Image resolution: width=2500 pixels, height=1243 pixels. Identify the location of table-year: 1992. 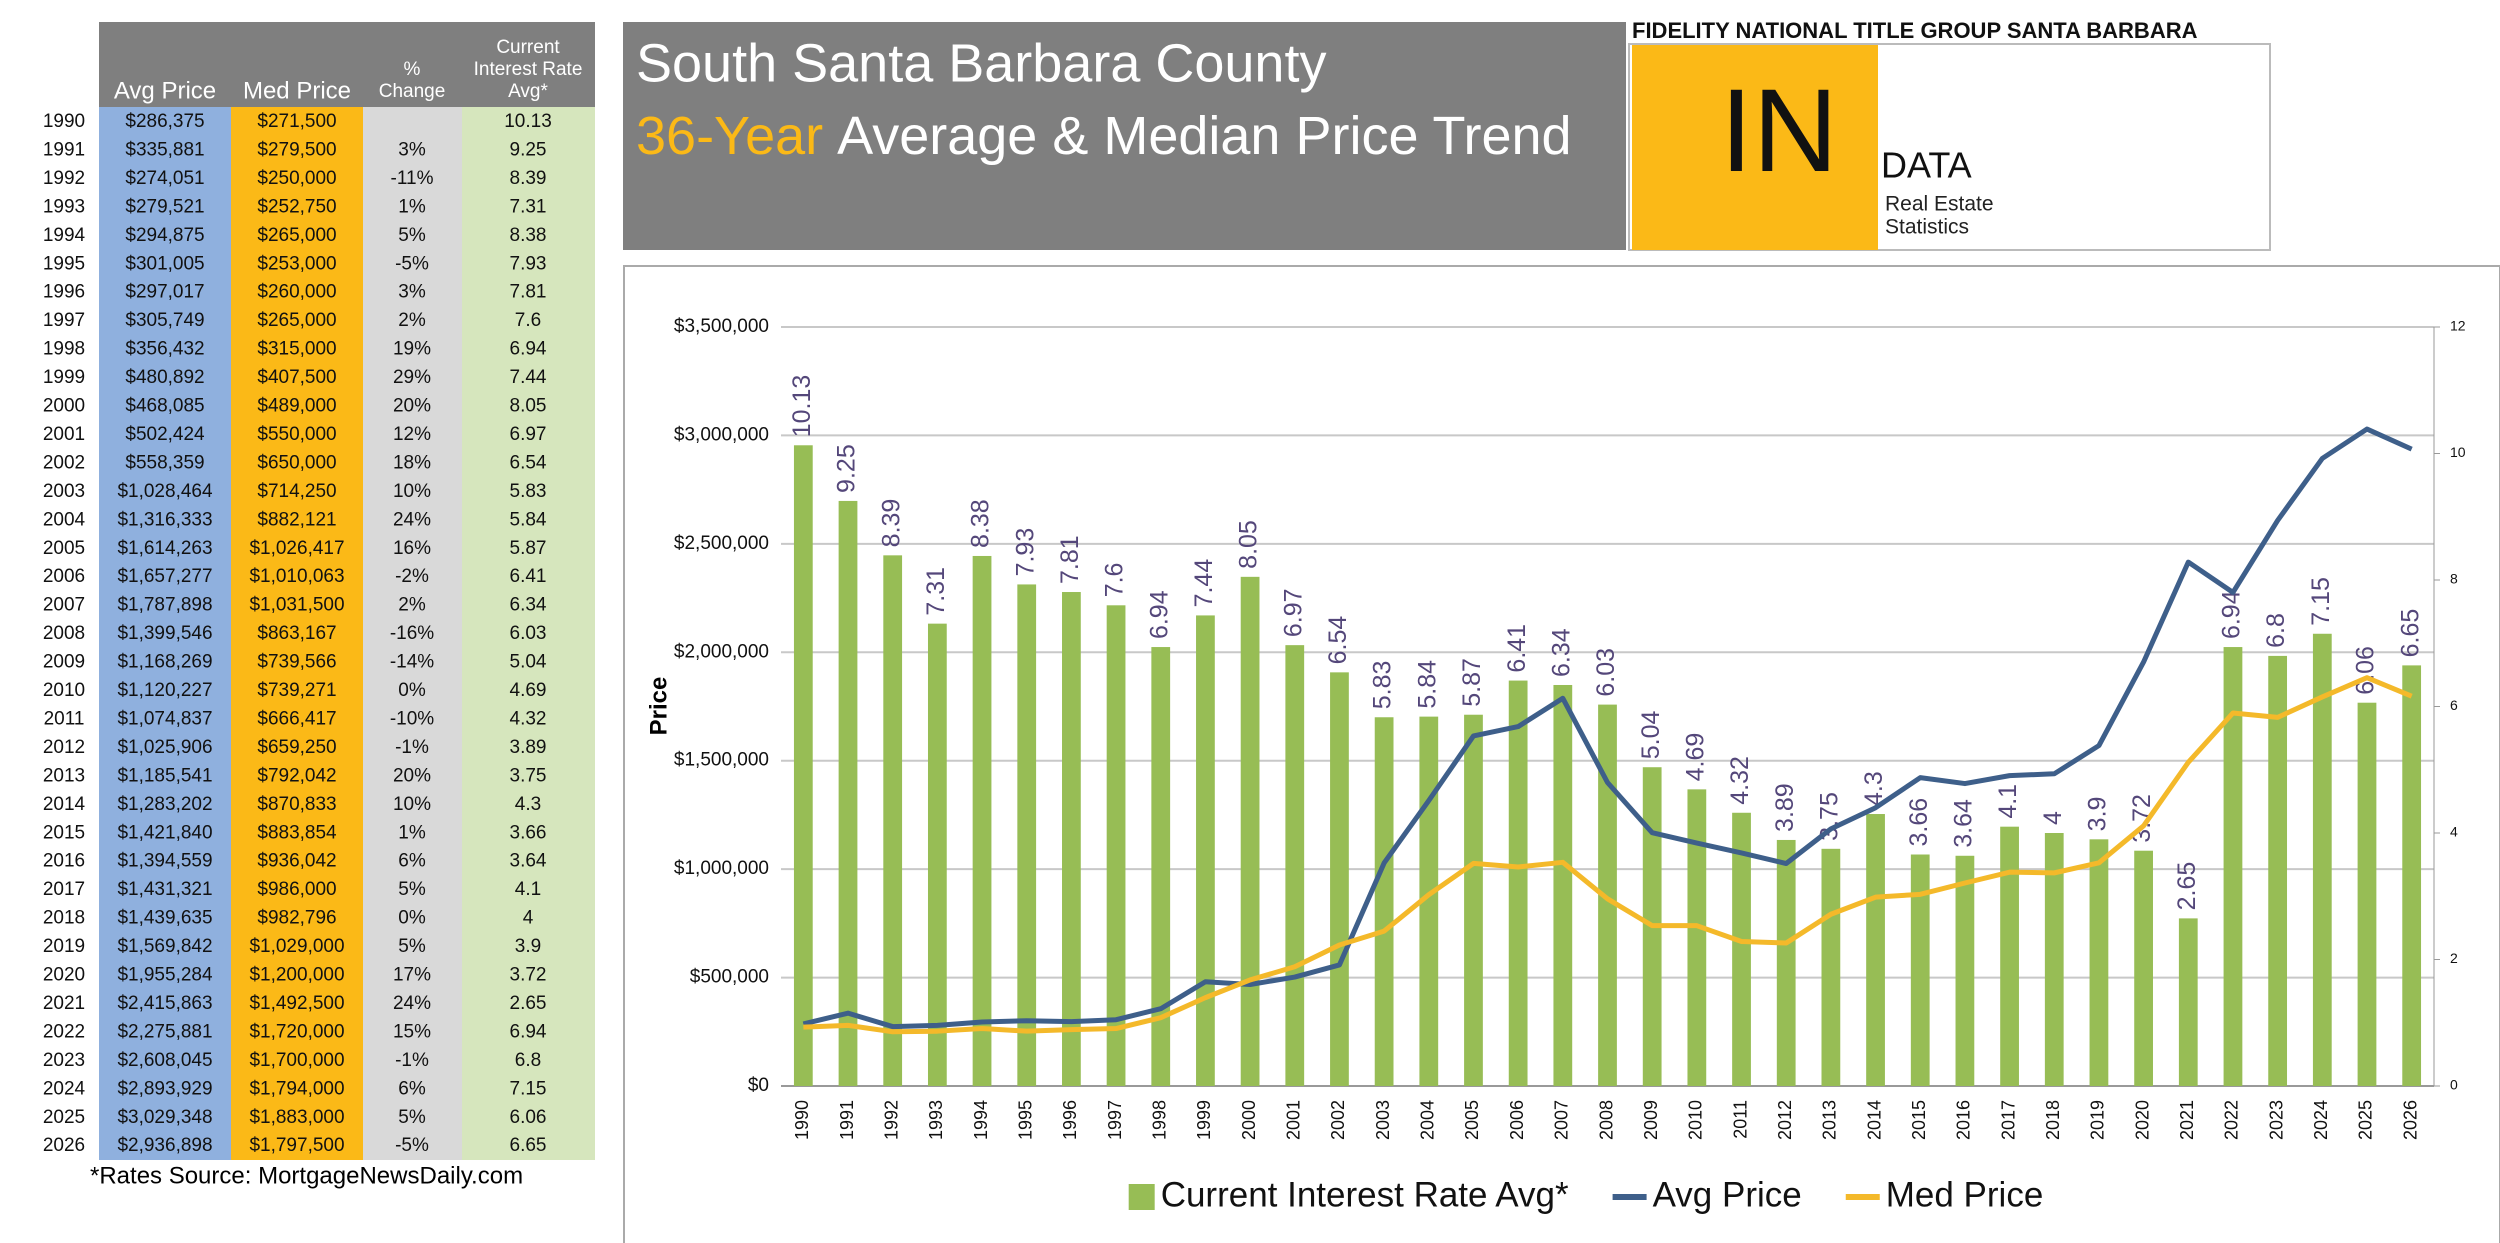
(64, 178).